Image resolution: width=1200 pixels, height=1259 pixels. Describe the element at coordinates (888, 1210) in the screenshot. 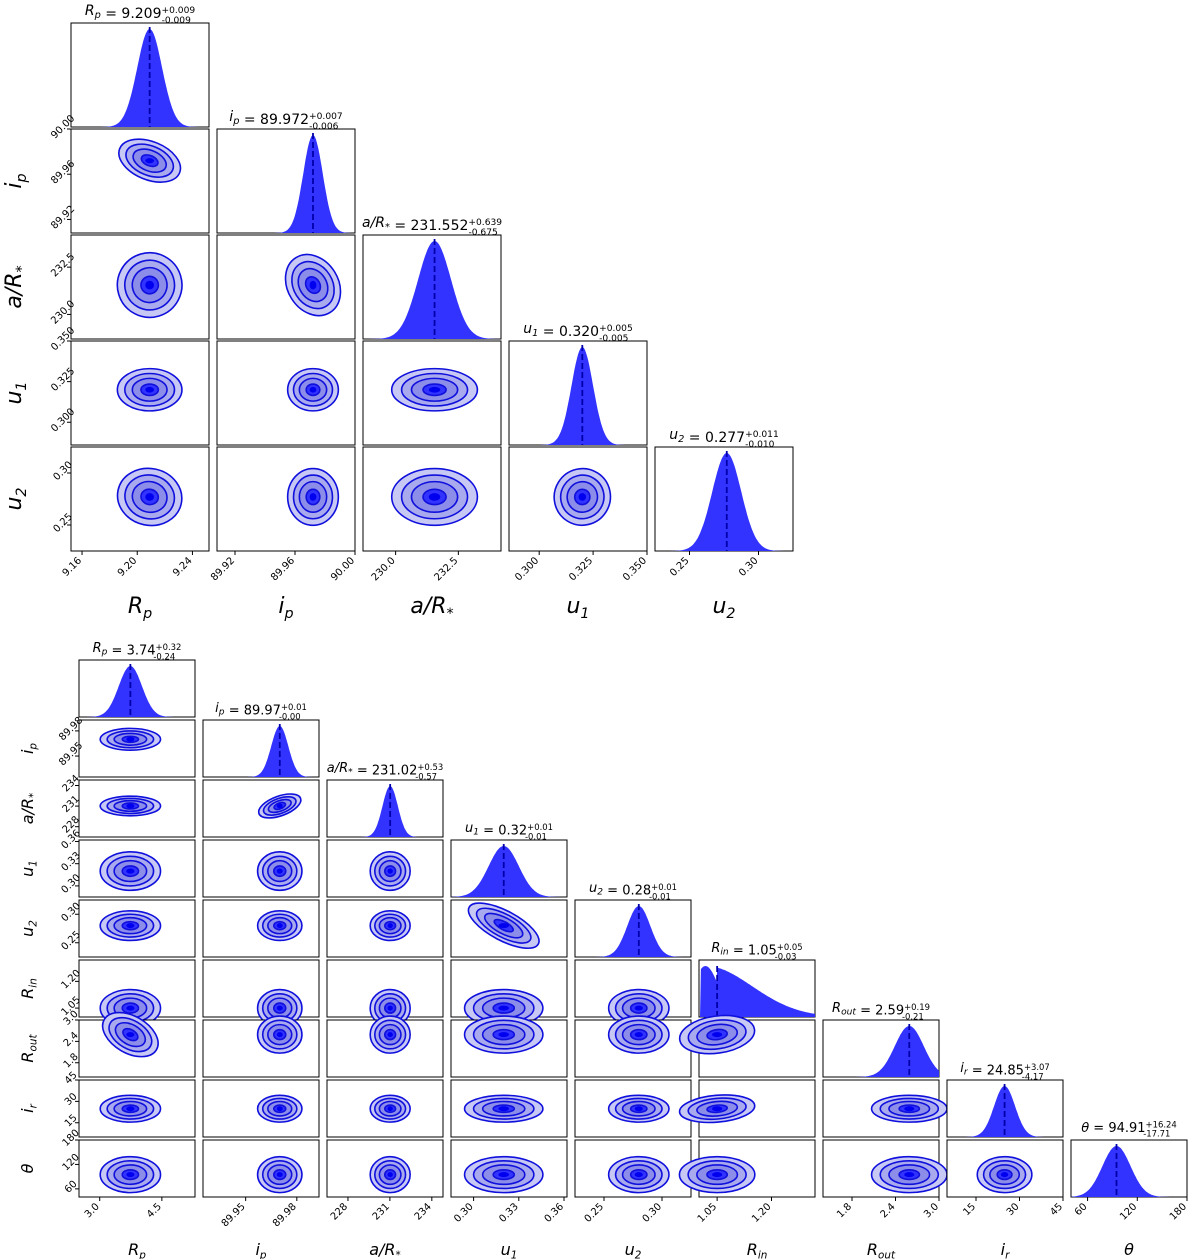

I see `x-tick-label: 2.4` at that location.